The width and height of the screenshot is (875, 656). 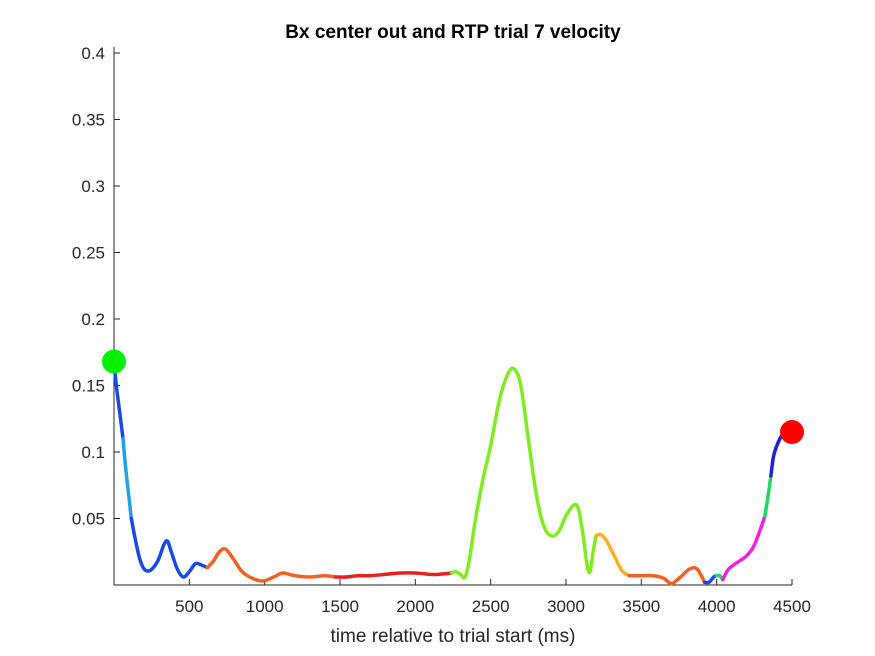 What do you see at coordinates (96, 286) in the screenshot?
I see `y-ticks: 0.05 0.1 0.15 0.2 0.25 0.3 0.35 0.4` at bounding box center [96, 286].